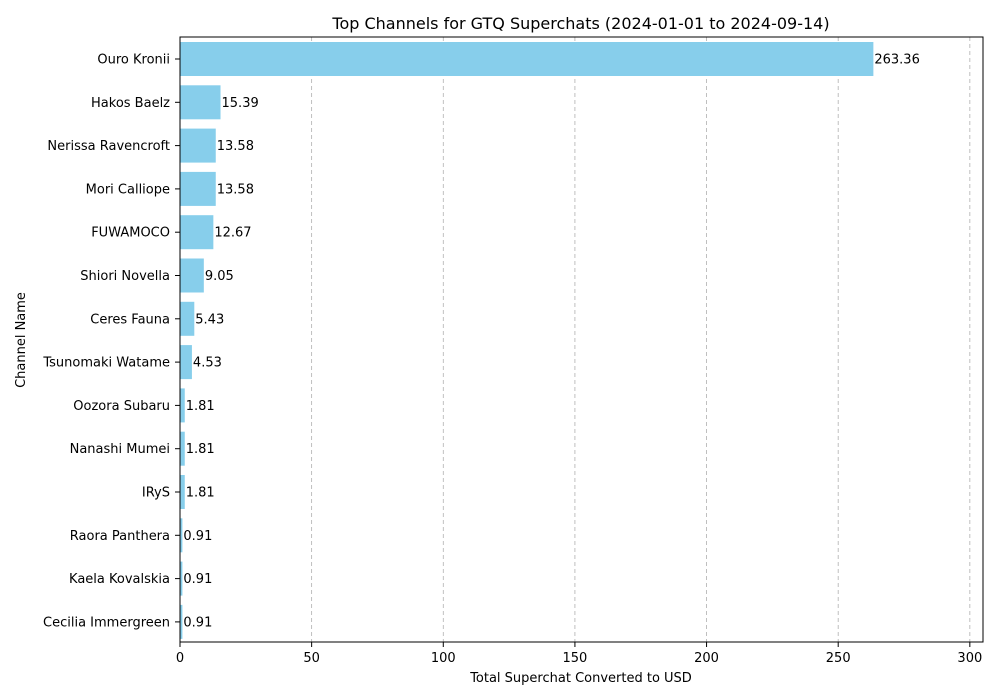 This screenshot has height=700, width=1000. What do you see at coordinates (897, 60) in the screenshot?
I see `bar-value-label: 263.36` at bounding box center [897, 60].